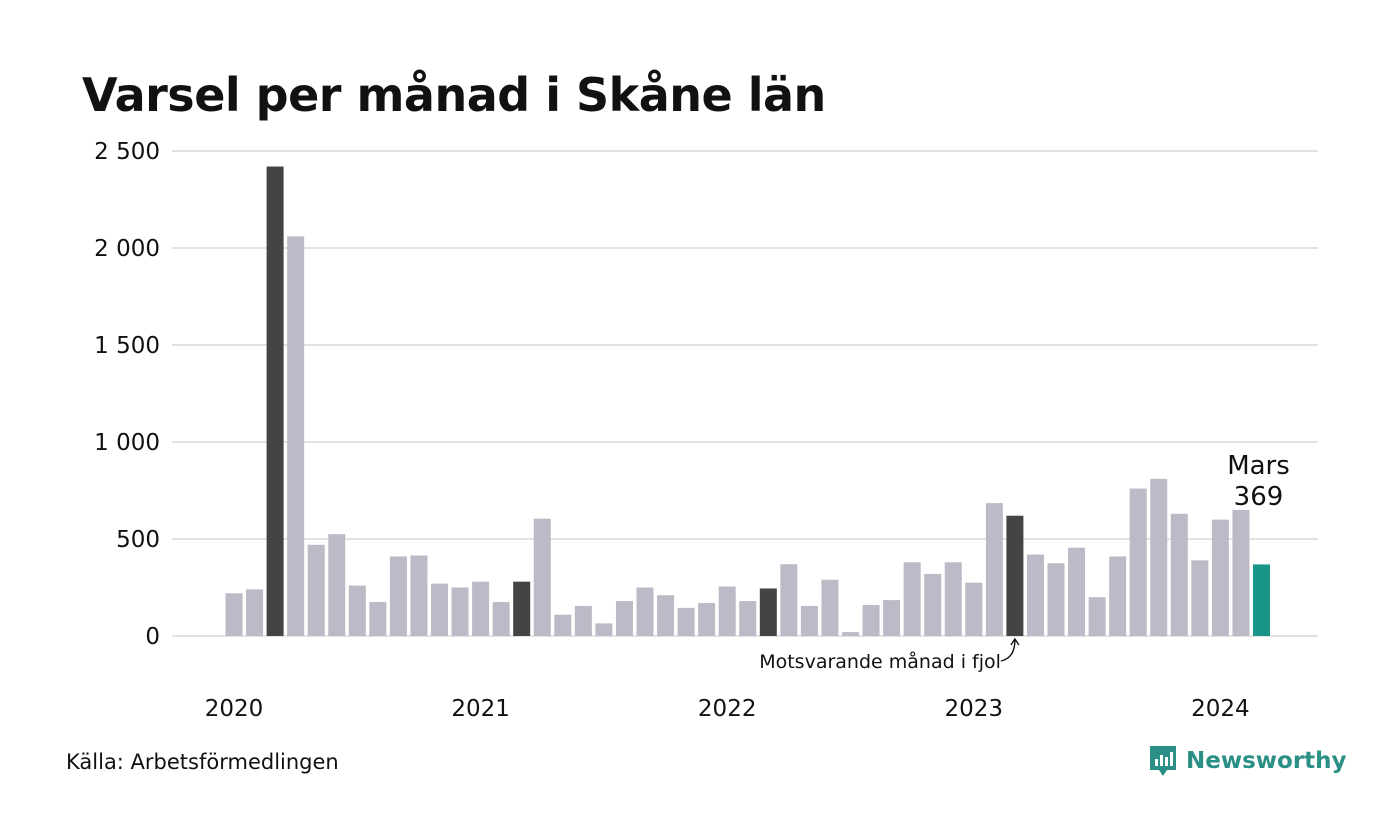 Image resolution: width=1400 pixels, height=840 pixels. I want to click on x-tick-label: 2024, so click(1220, 709).